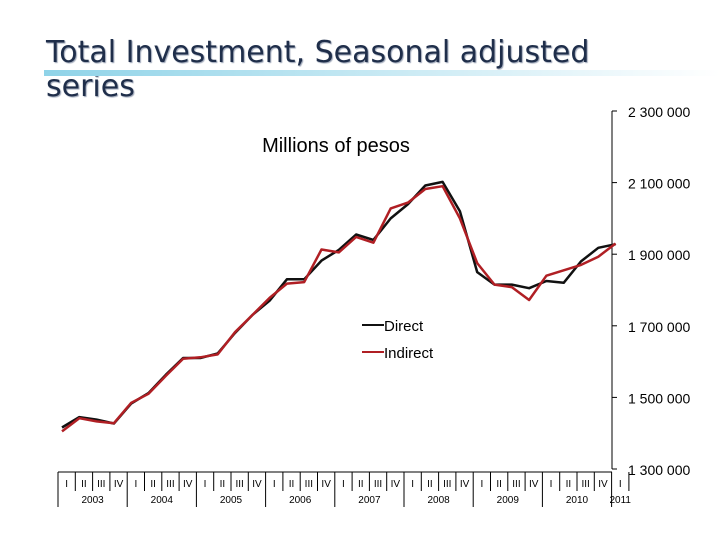 The width and height of the screenshot is (720, 540). I want to click on y-tick-label: 1 300 000, so click(659, 470).